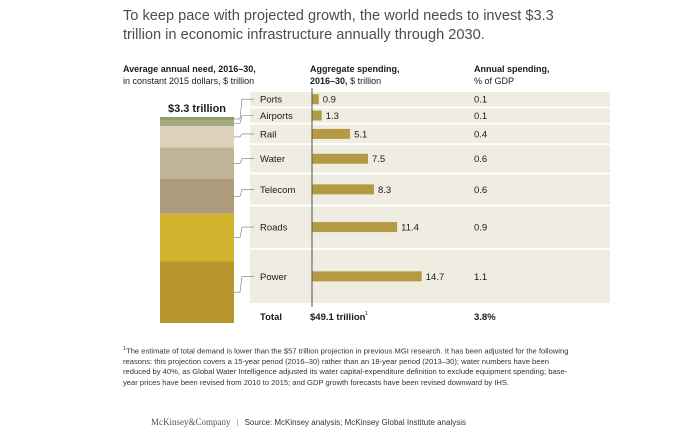  What do you see at coordinates (343, 189) in the screenshot?
I see `bar-telecom` at bounding box center [343, 189].